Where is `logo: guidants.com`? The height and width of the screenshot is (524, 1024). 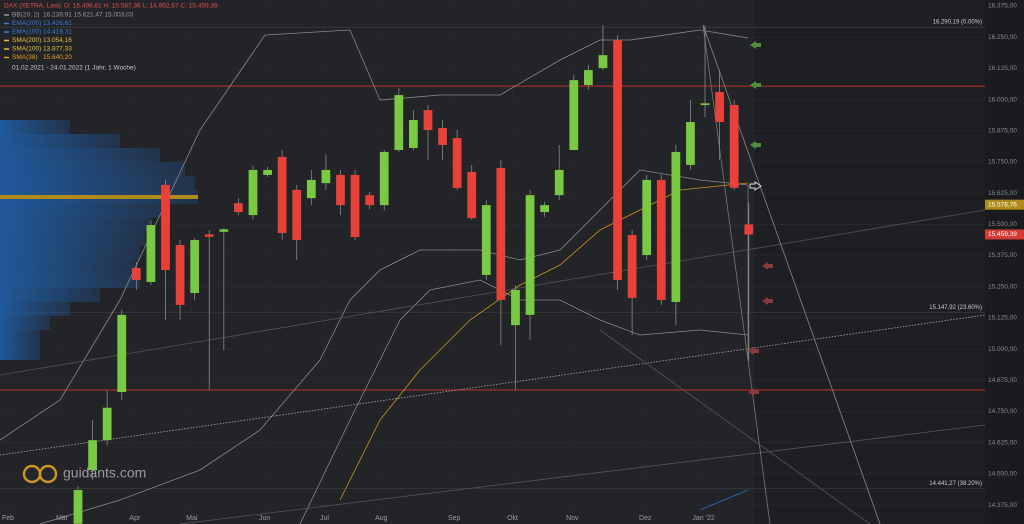 logo: guidants.com is located at coordinates (84, 474).